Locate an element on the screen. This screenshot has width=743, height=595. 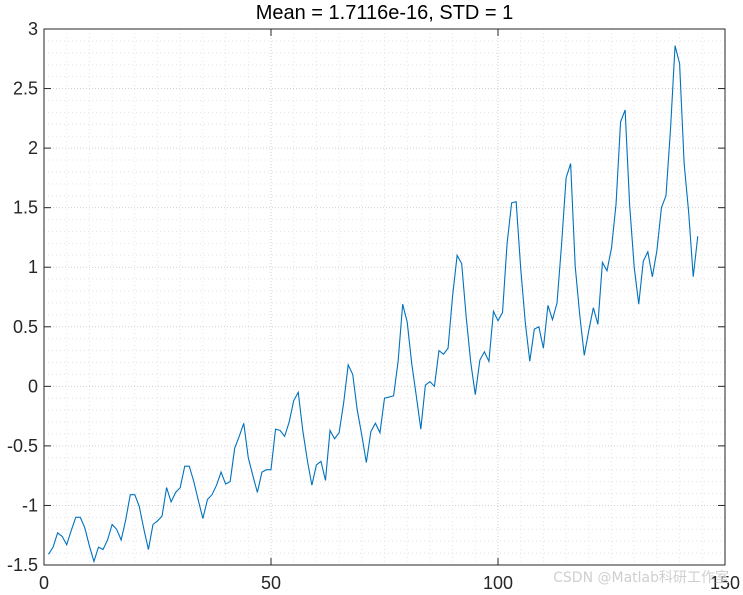
x-tick-label: 50 is located at coordinates (271, 583).